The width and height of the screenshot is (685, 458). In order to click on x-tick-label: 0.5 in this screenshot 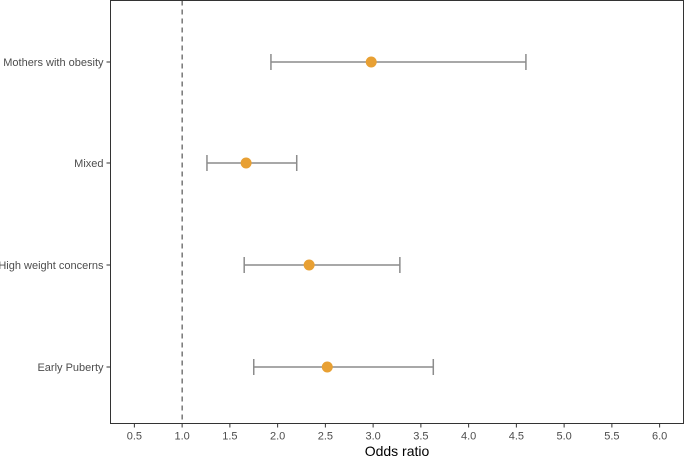, I will do `click(134, 437)`.